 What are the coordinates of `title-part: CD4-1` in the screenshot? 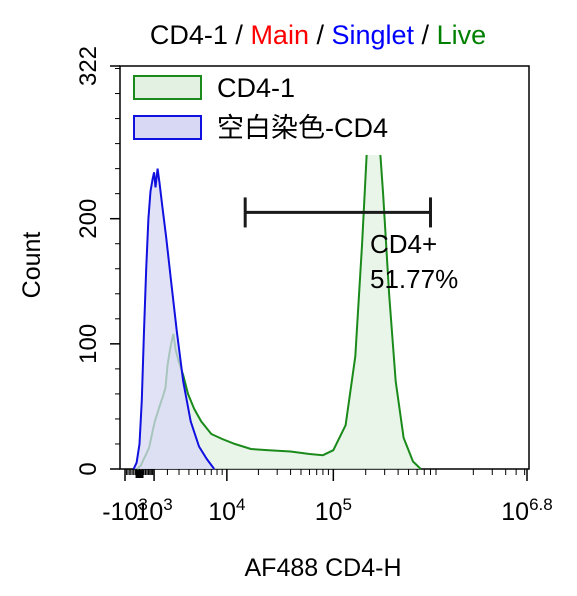 It's located at (189, 35).